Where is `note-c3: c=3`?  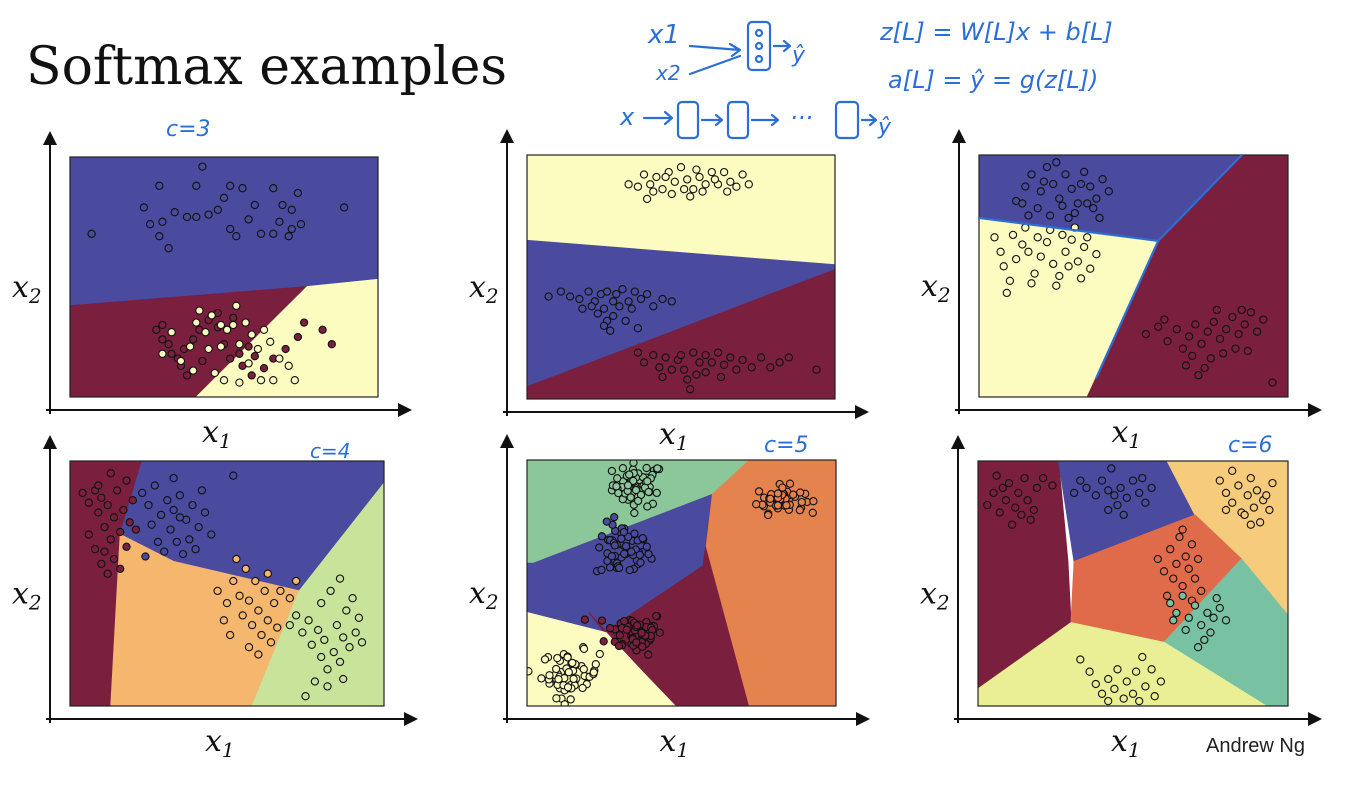 note-c3: c=3 is located at coordinates (188, 129).